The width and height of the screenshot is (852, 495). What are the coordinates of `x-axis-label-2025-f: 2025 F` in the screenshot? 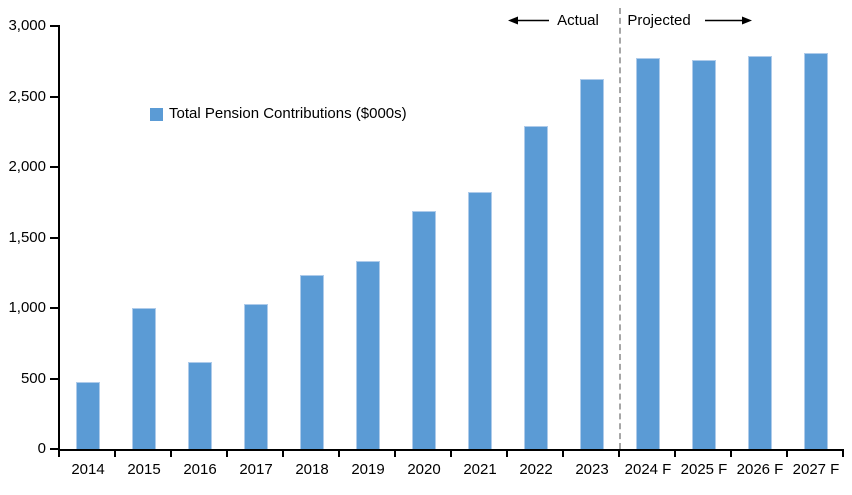 It's located at (704, 469).